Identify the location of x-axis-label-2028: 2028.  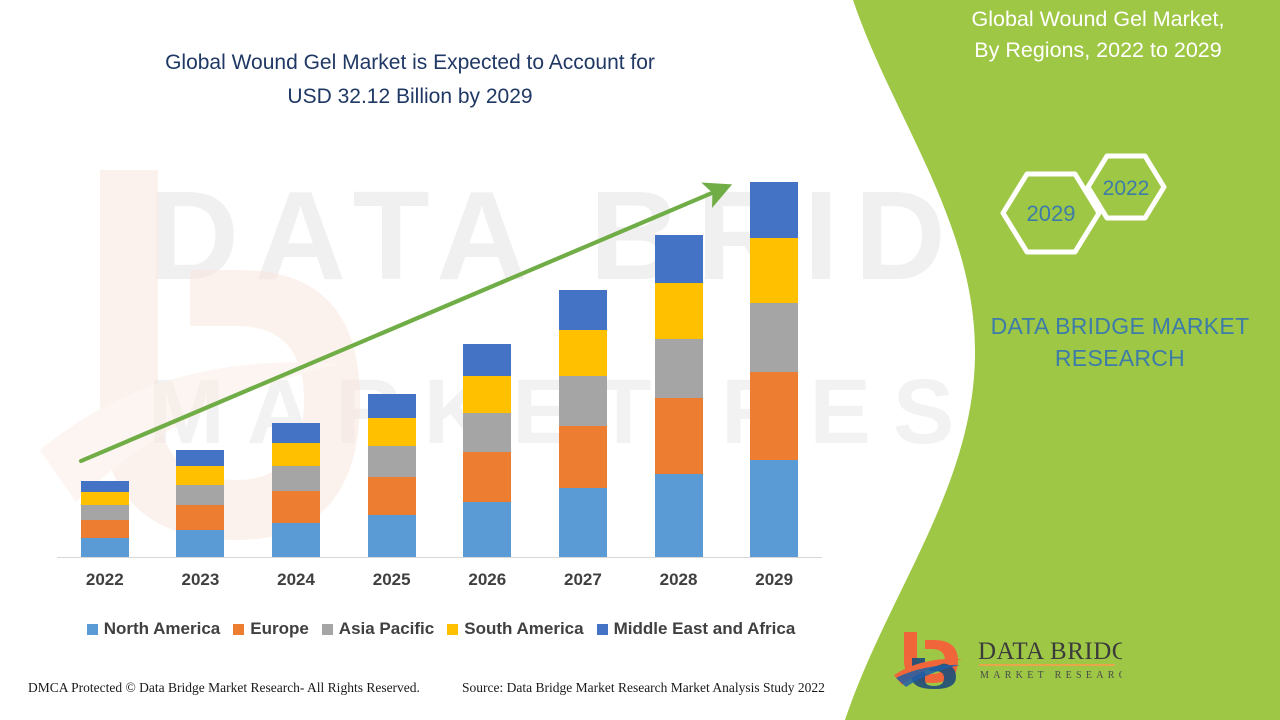
(678, 579).